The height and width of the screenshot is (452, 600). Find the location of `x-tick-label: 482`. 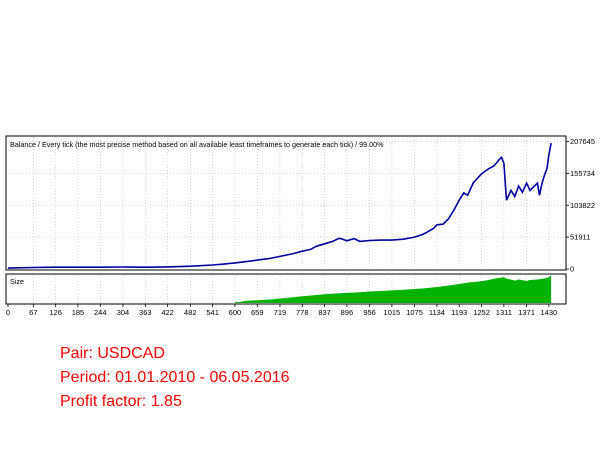

x-tick-label: 482 is located at coordinates (190, 312).